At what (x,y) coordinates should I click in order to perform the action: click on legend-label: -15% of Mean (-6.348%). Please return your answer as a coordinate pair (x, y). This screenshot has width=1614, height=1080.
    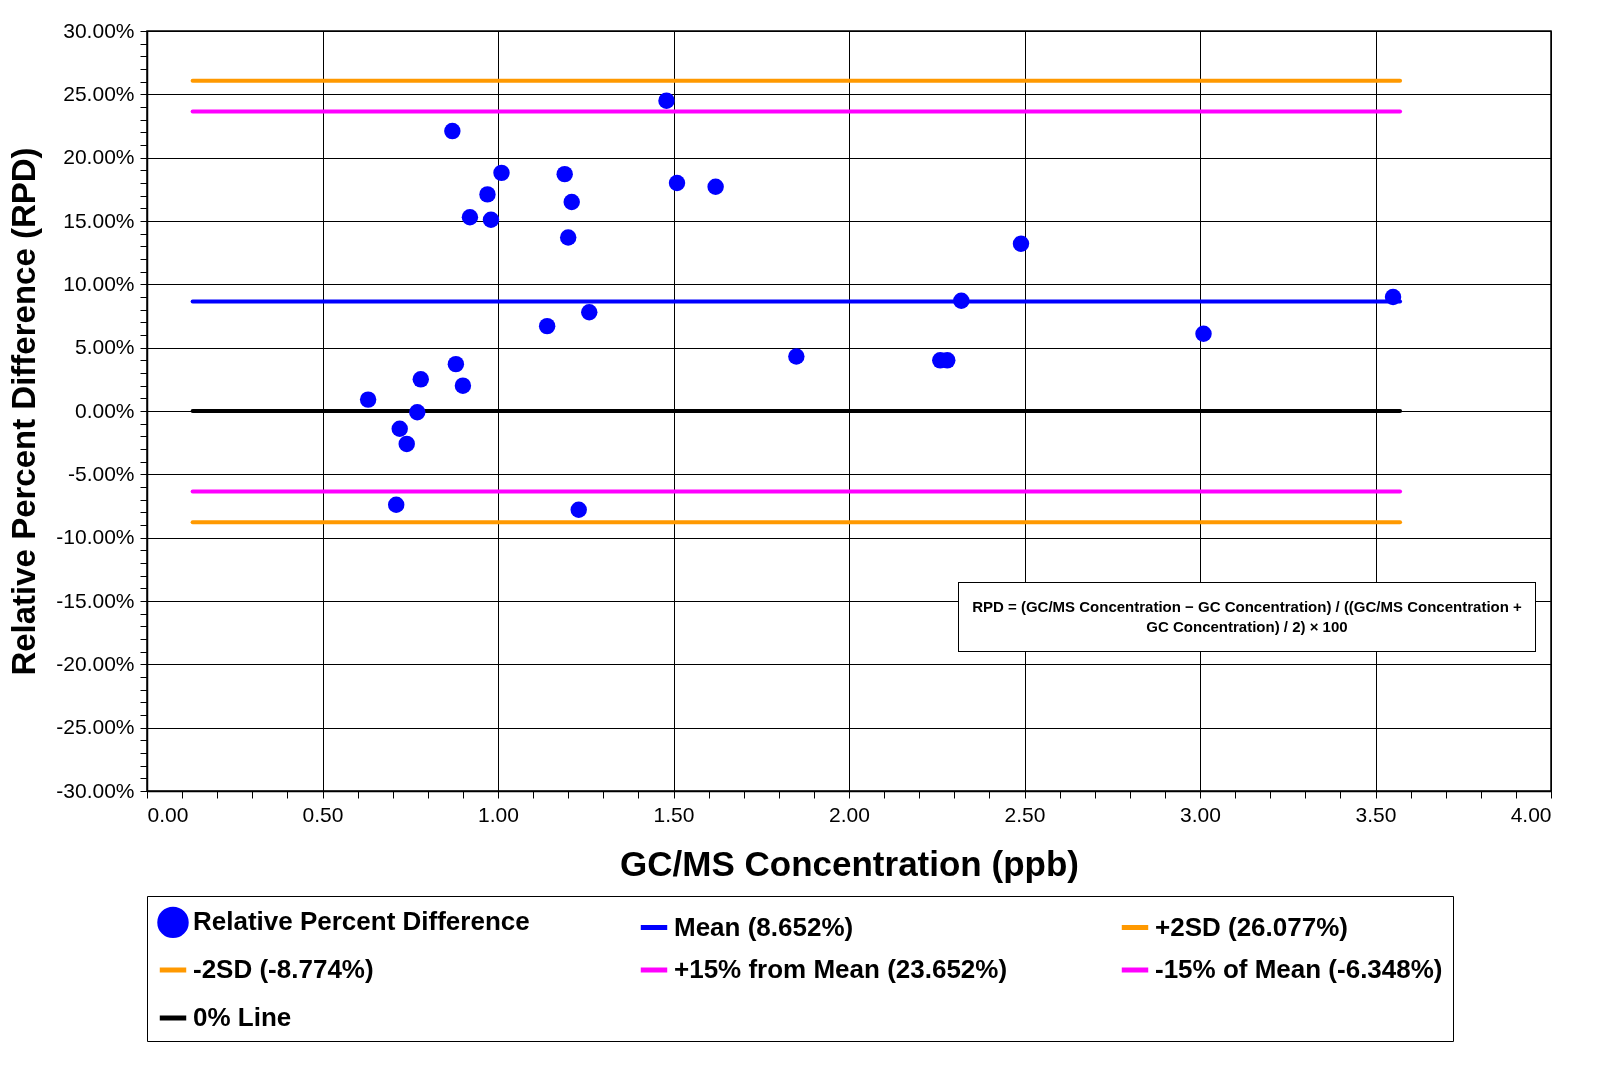
    Looking at the image, I should click on (1299, 969).